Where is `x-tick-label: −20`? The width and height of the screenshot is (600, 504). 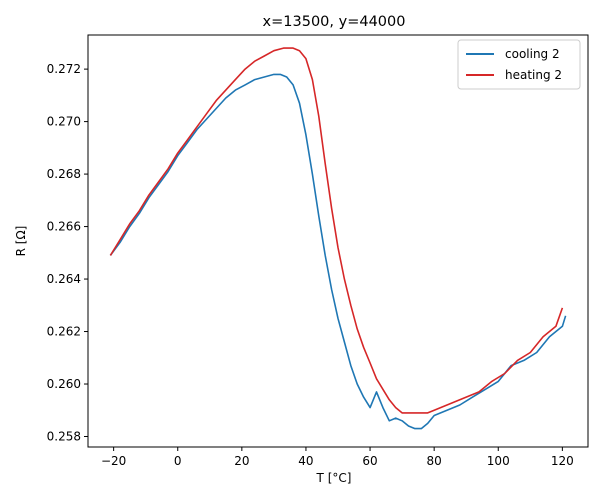
x-tick-label: −20 is located at coordinates (113, 461).